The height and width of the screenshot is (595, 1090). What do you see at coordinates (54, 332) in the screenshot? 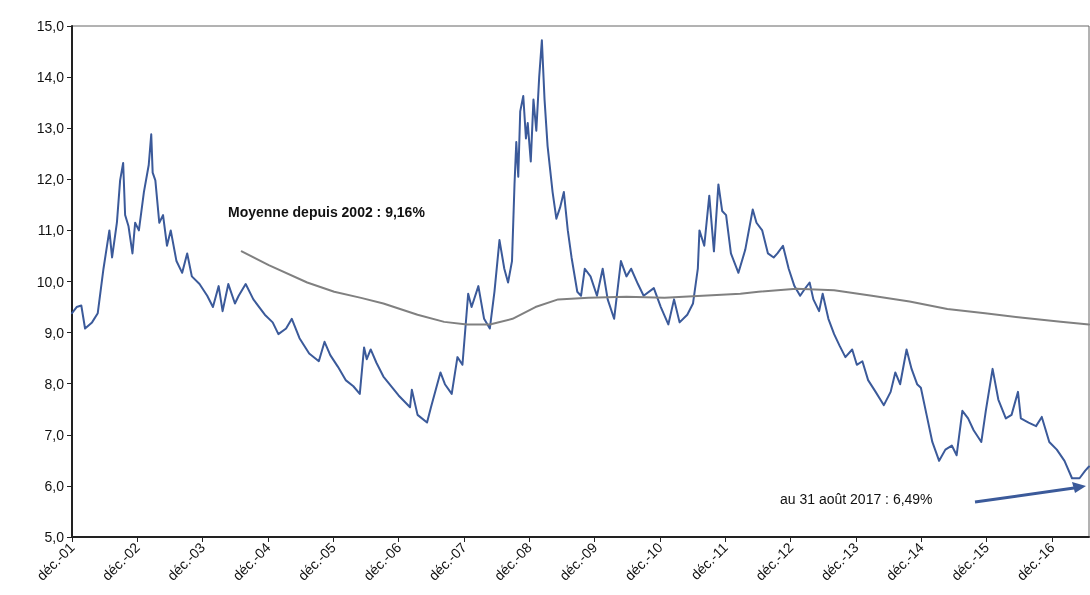
I see `y-tick-label: 9,0` at bounding box center [54, 332].